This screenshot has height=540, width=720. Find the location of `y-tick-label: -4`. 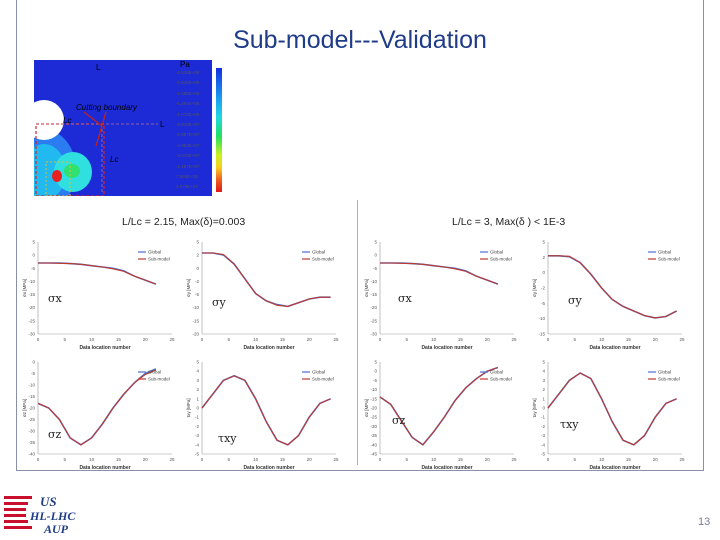

y-tick-label: -4 is located at coordinates (543, 444).